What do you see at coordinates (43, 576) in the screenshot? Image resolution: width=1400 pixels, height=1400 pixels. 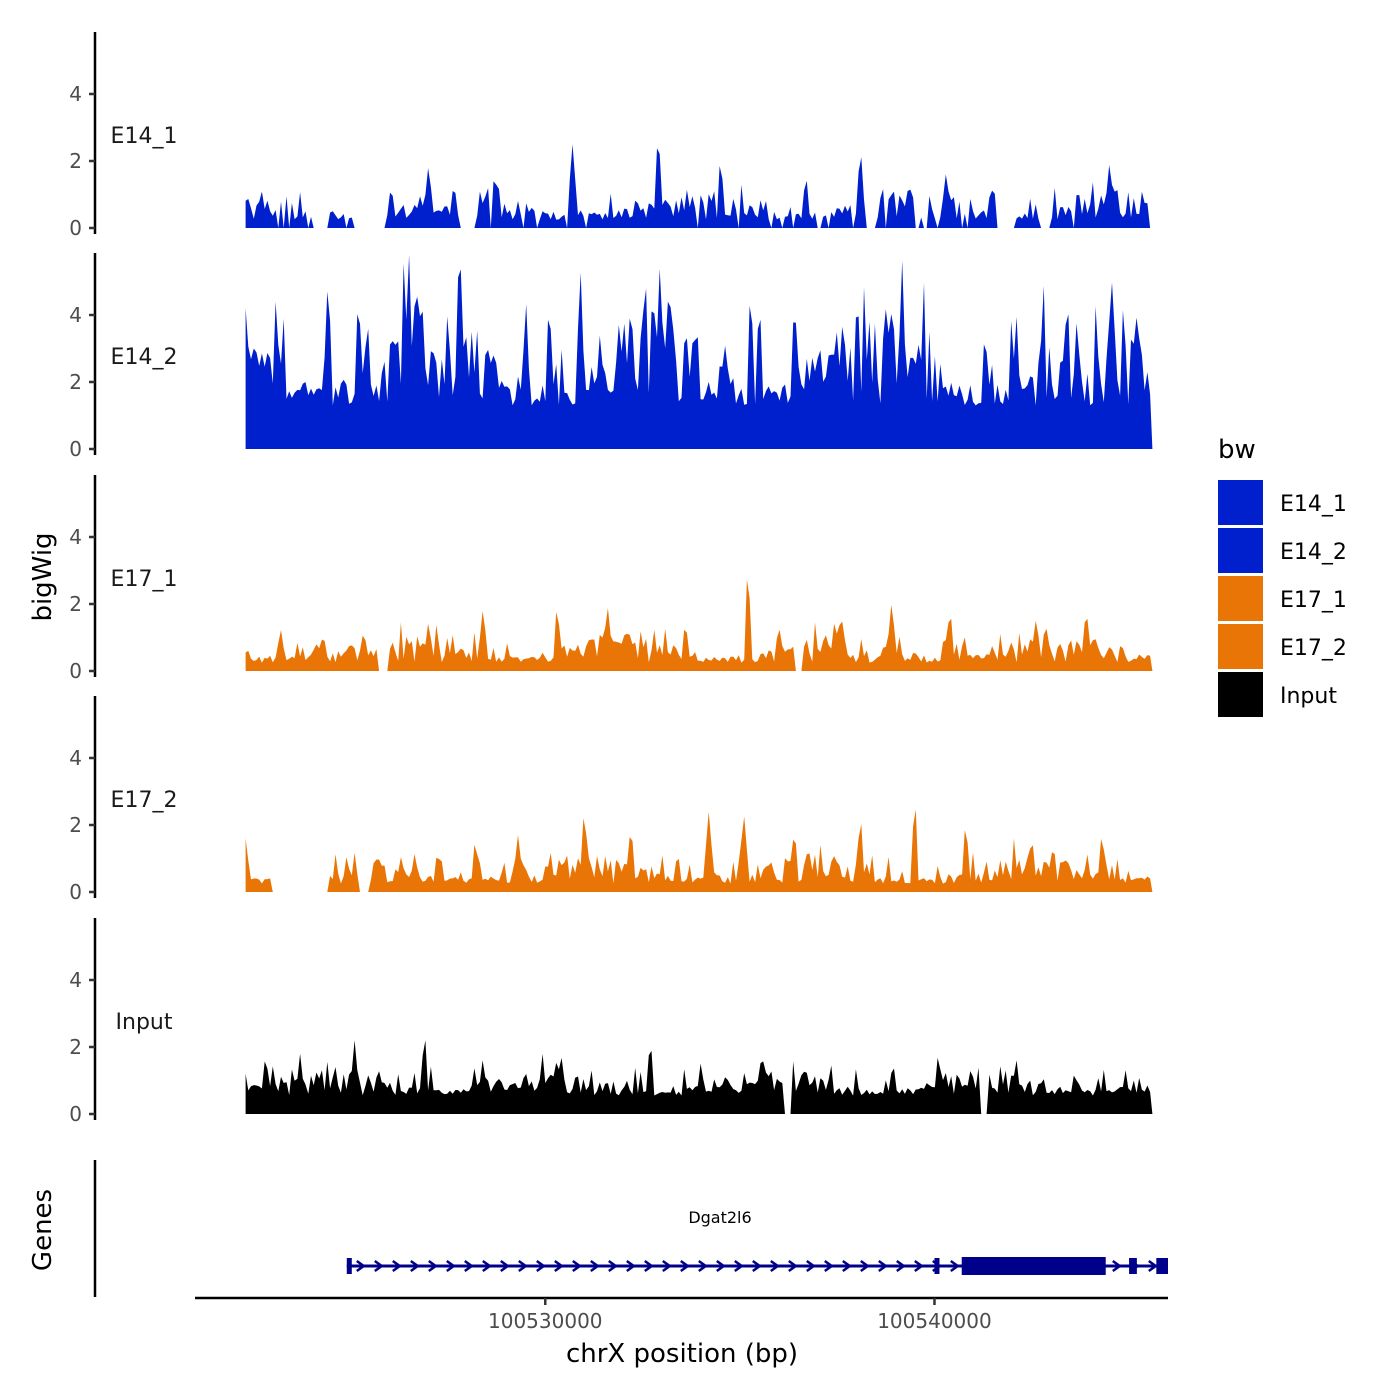 I see `y-axis-title: bigWig` at bounding box center [43, 576].